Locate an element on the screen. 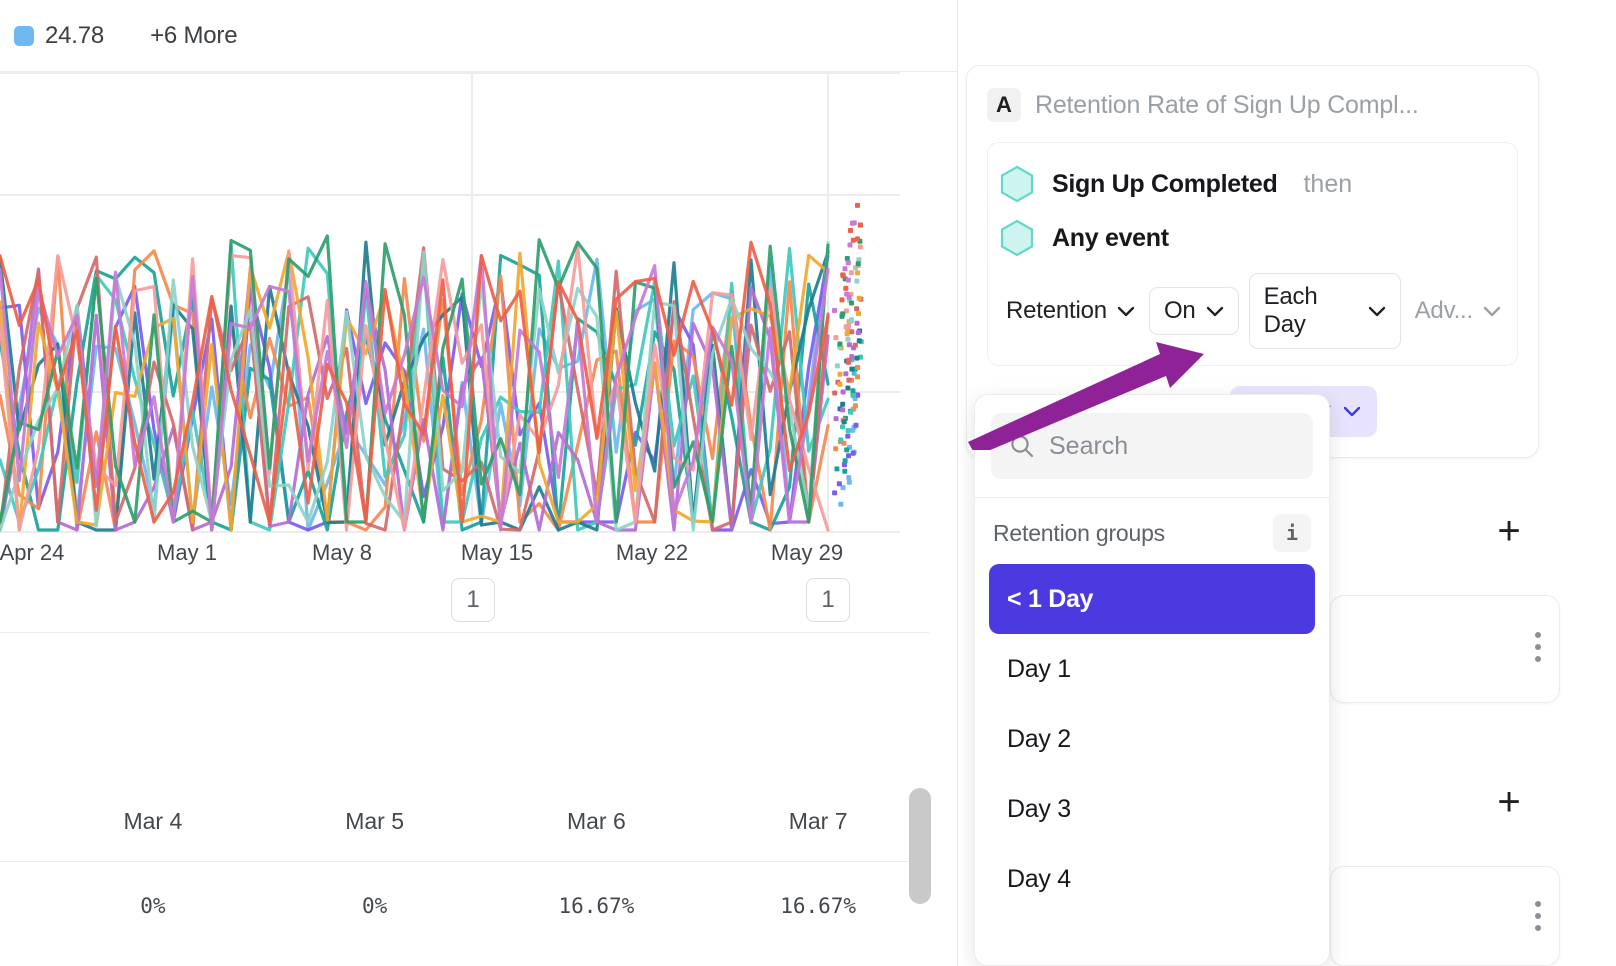 The height and width of the screenshot is (966, 1616). table-header-pad is located at coordinates (21, 821).